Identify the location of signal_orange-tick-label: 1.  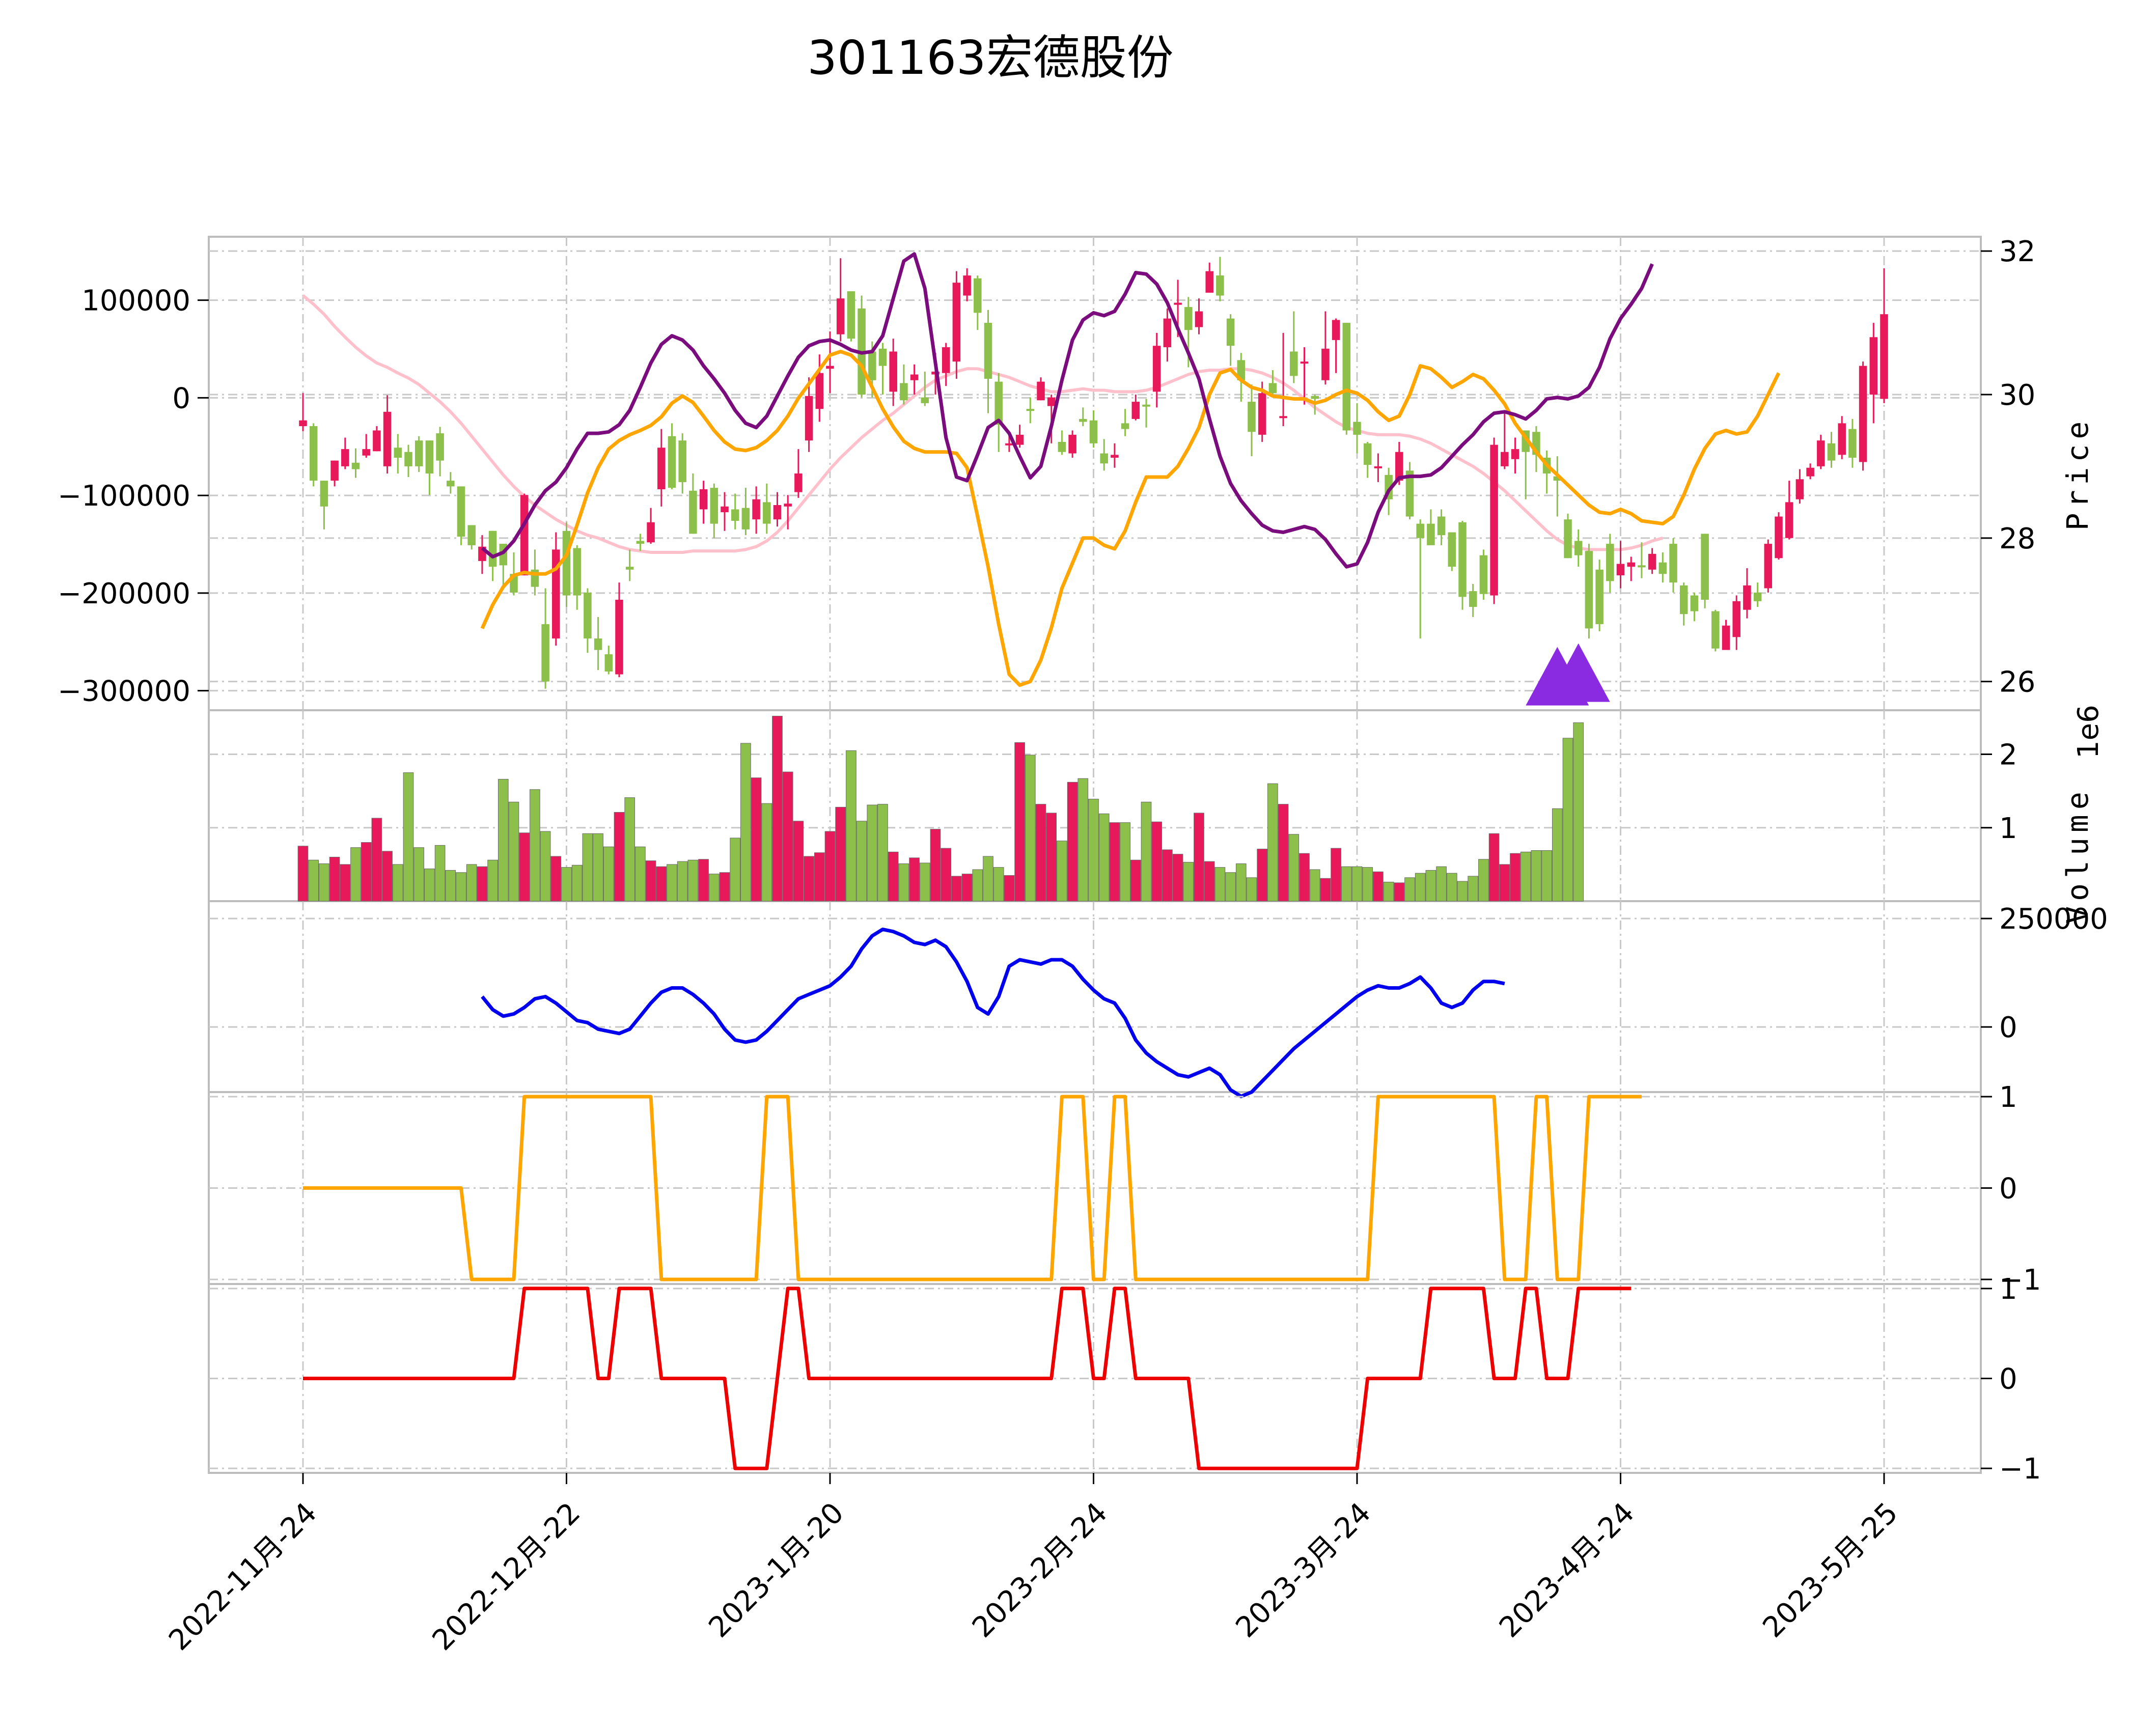
(2008, 1097).